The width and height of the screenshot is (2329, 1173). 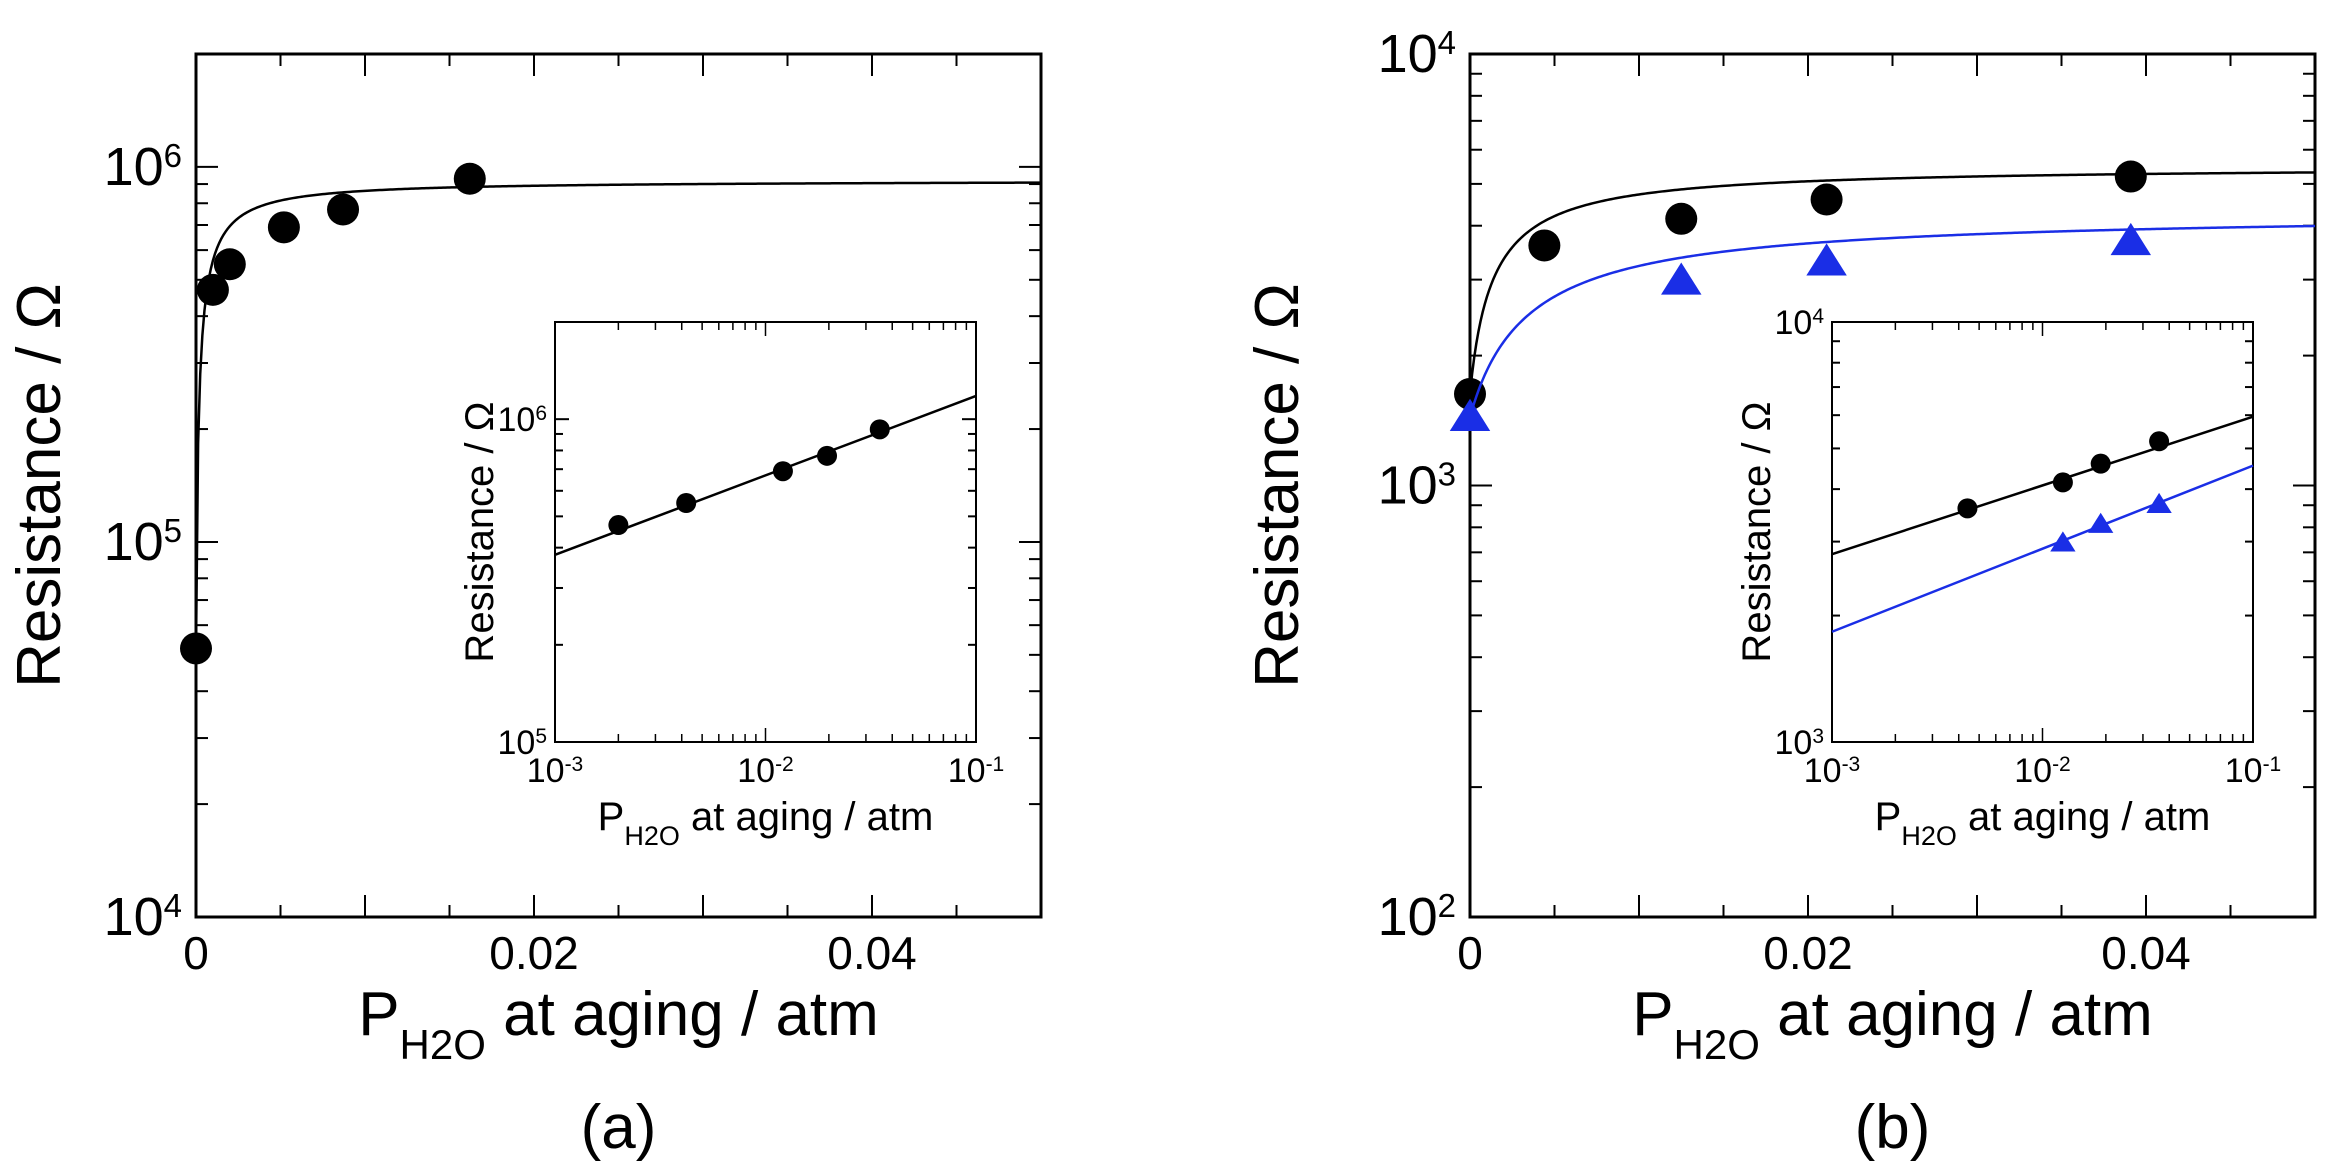 I want to click on y-tick-label: 10⁶, so click(x=143, y=166).